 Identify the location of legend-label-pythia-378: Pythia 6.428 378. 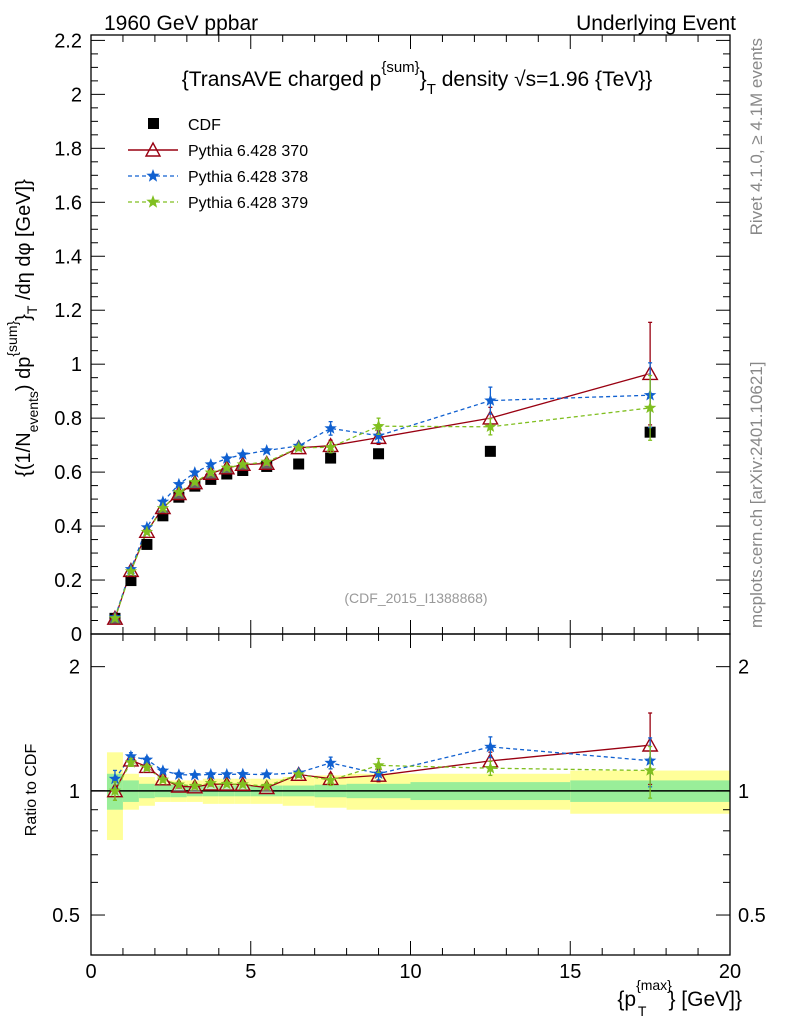
(248, 177).